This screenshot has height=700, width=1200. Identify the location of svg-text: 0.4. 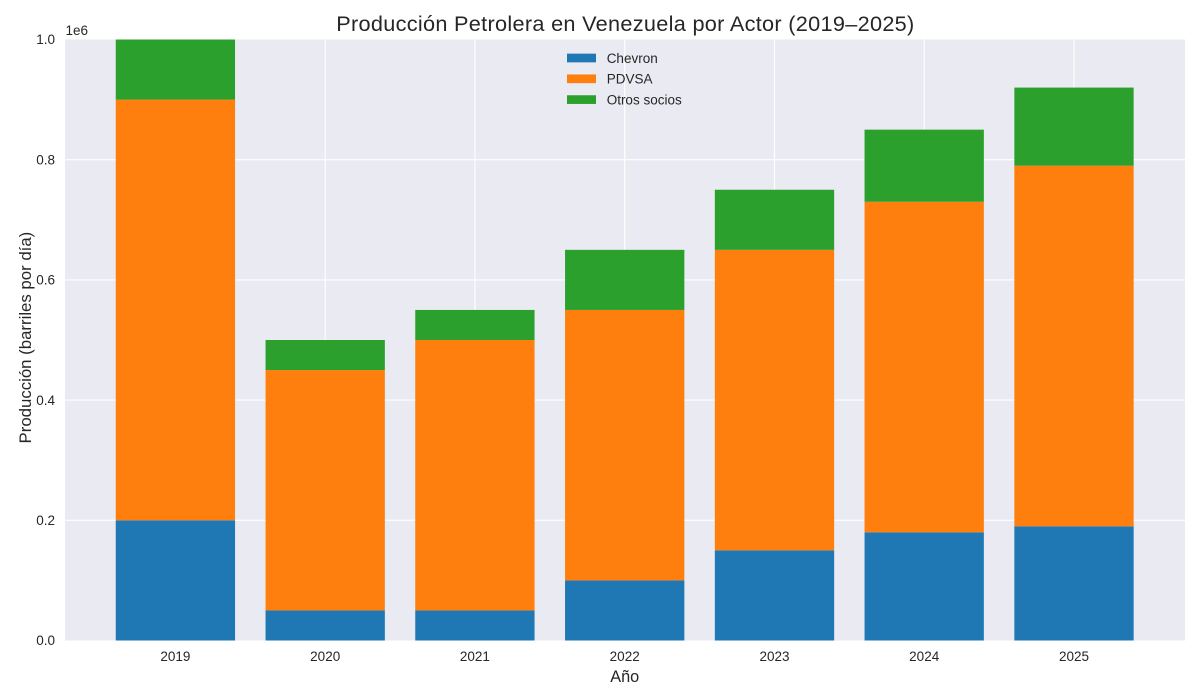
(45, 400).